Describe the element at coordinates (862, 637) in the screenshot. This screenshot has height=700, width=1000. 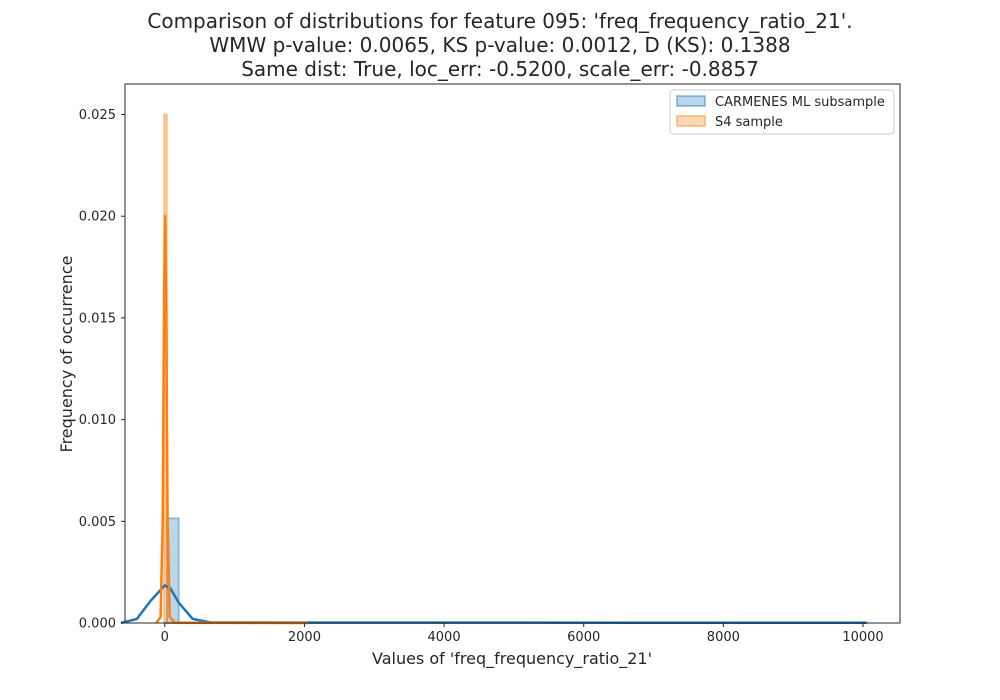
I see `x-tick-label: 10000` at that location.